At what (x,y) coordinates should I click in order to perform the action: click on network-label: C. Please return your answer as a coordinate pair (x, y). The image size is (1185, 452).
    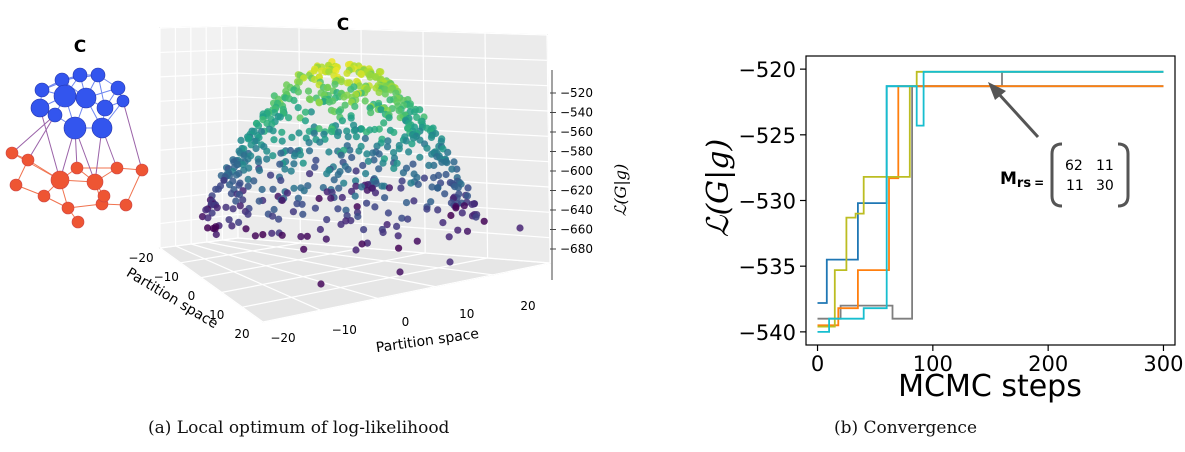
    Looking at the image, I should click on (80, 47).